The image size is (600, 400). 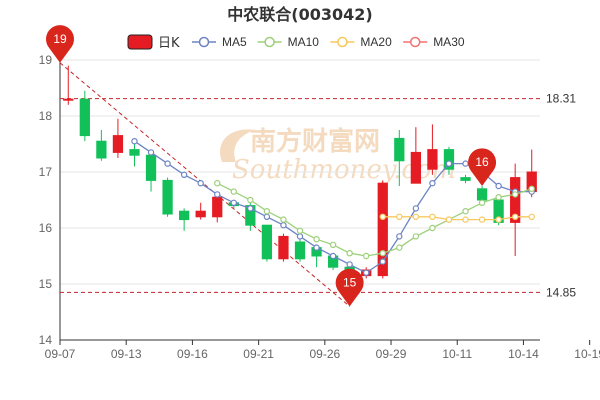 I want to click on value-pin: 16, so click(x=482, y=167).